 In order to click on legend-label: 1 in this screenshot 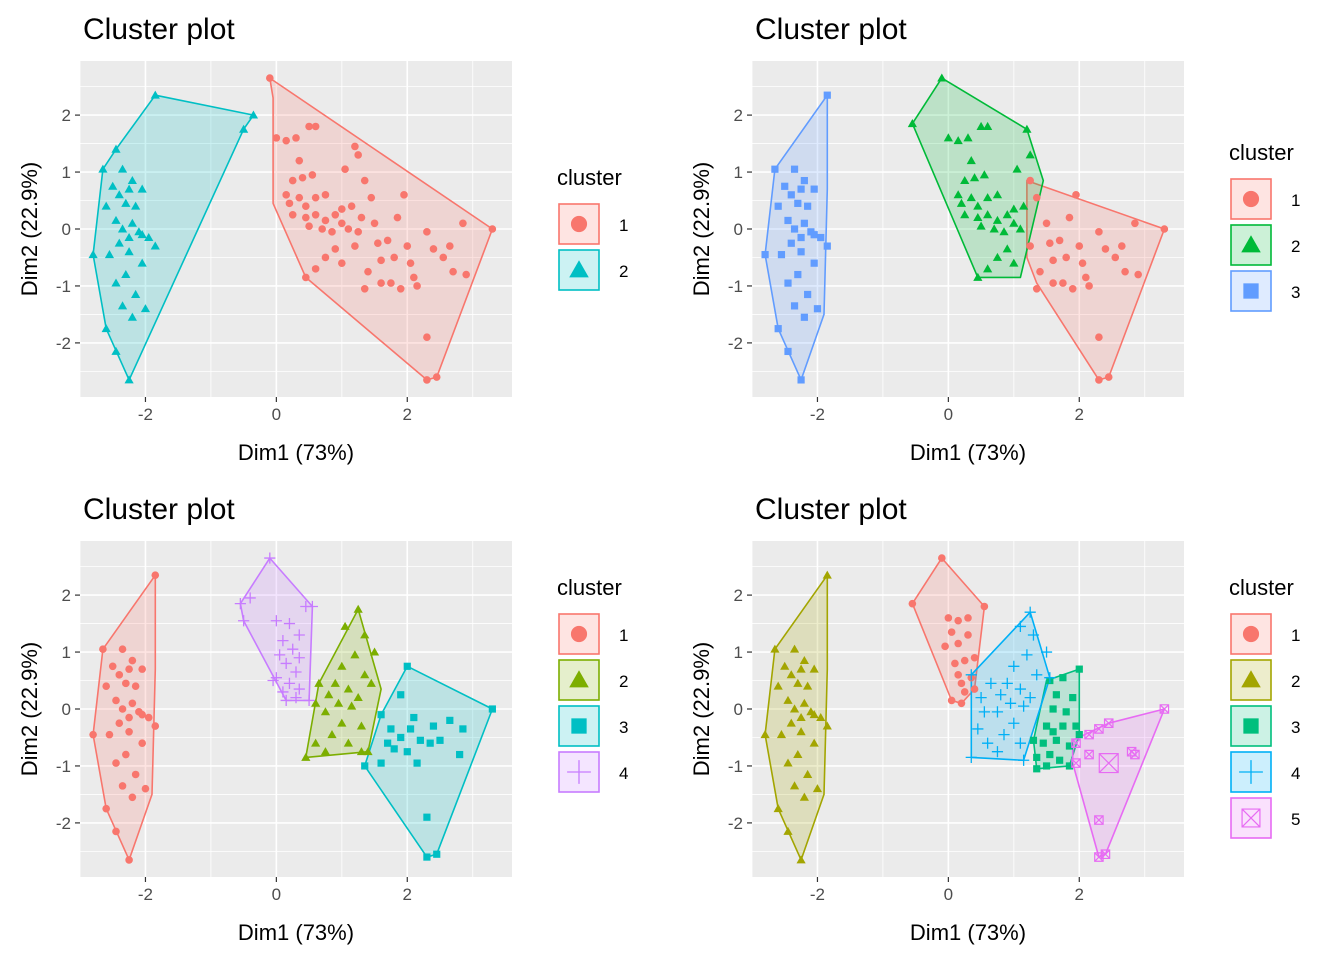, I will do `click(623, 635)`.